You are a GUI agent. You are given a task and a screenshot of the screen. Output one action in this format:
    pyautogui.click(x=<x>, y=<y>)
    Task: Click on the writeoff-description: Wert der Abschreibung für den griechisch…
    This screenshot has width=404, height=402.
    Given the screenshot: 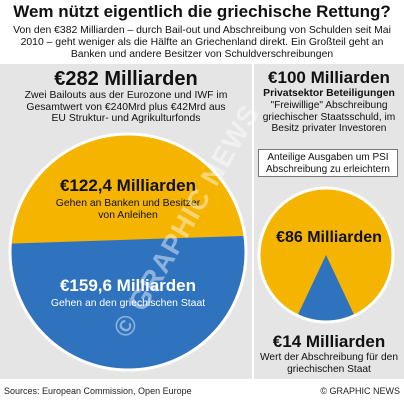 What is the action you would take?
    pyautogui.click(x=329, y=363)
    